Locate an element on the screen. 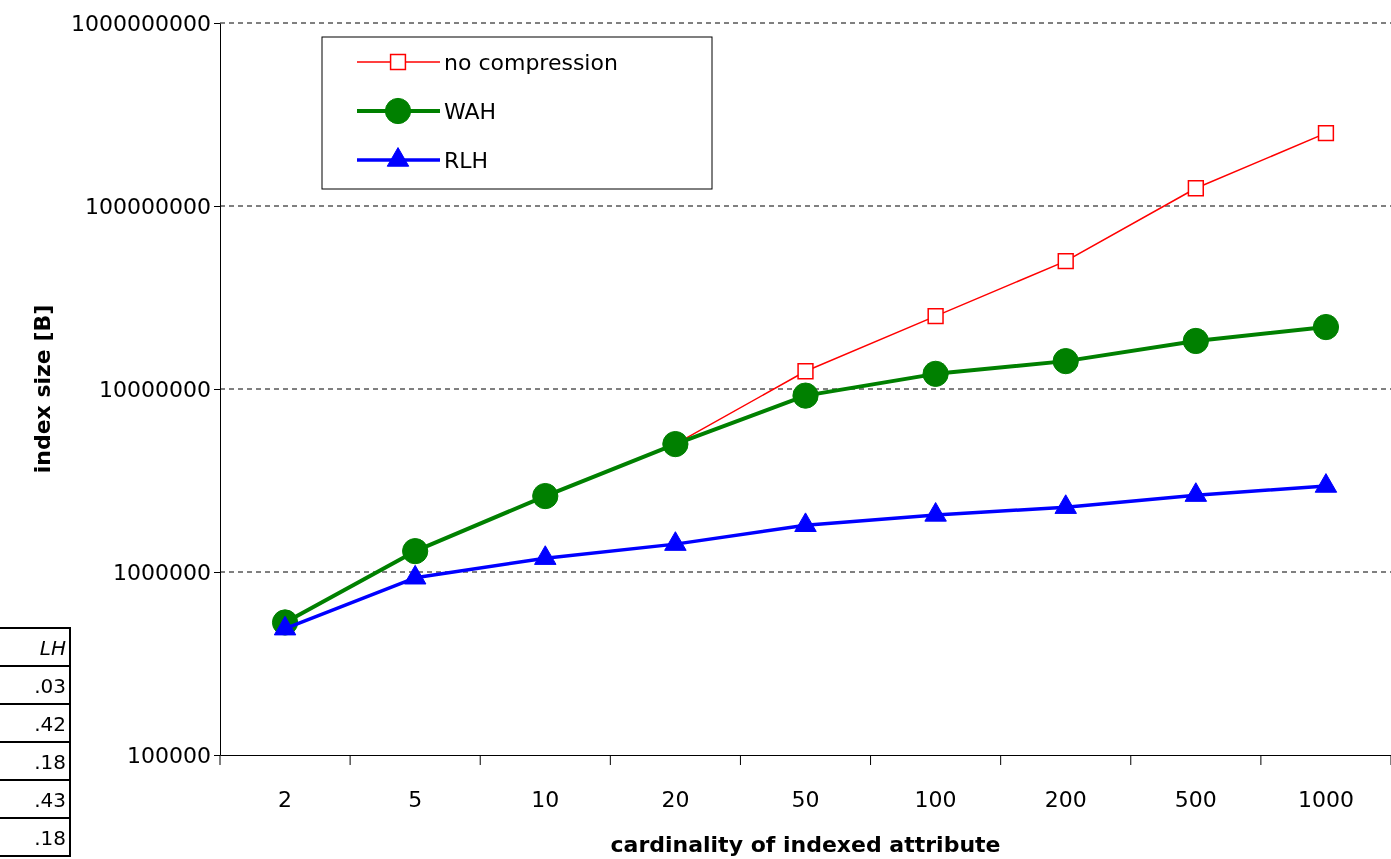 The image size is (1391, 859). legend-label: WAH is located at coordinates (470, 111).